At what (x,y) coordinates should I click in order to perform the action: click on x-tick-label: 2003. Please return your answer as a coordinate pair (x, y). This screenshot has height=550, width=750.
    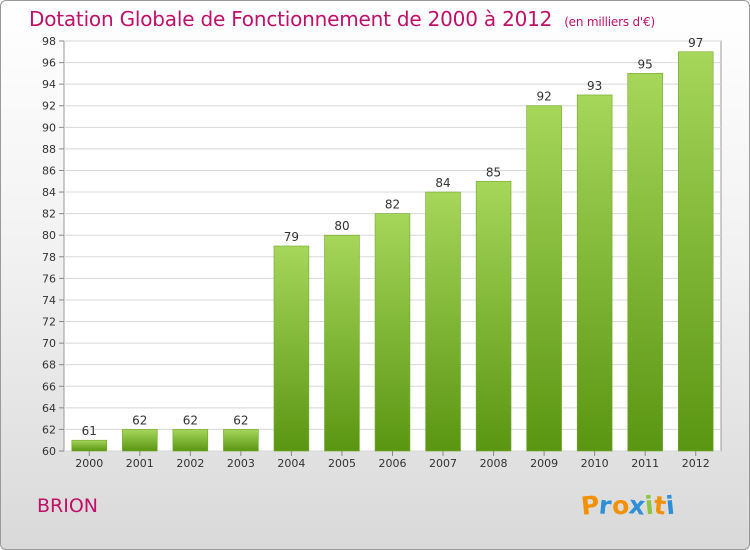
    Looking at the image, I should click on (241, 463).